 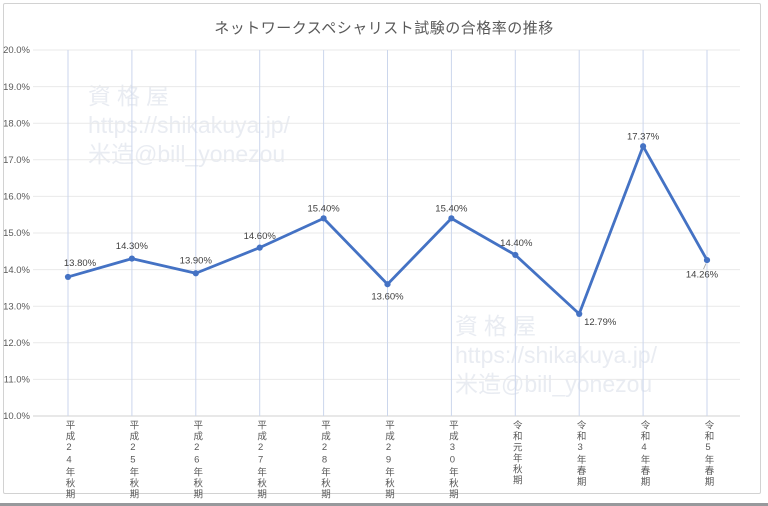 What do you see at coordinates (196, 260) in the screenshot?
I see `data-point-label: 13.90%` at bounding box center [196, 260].